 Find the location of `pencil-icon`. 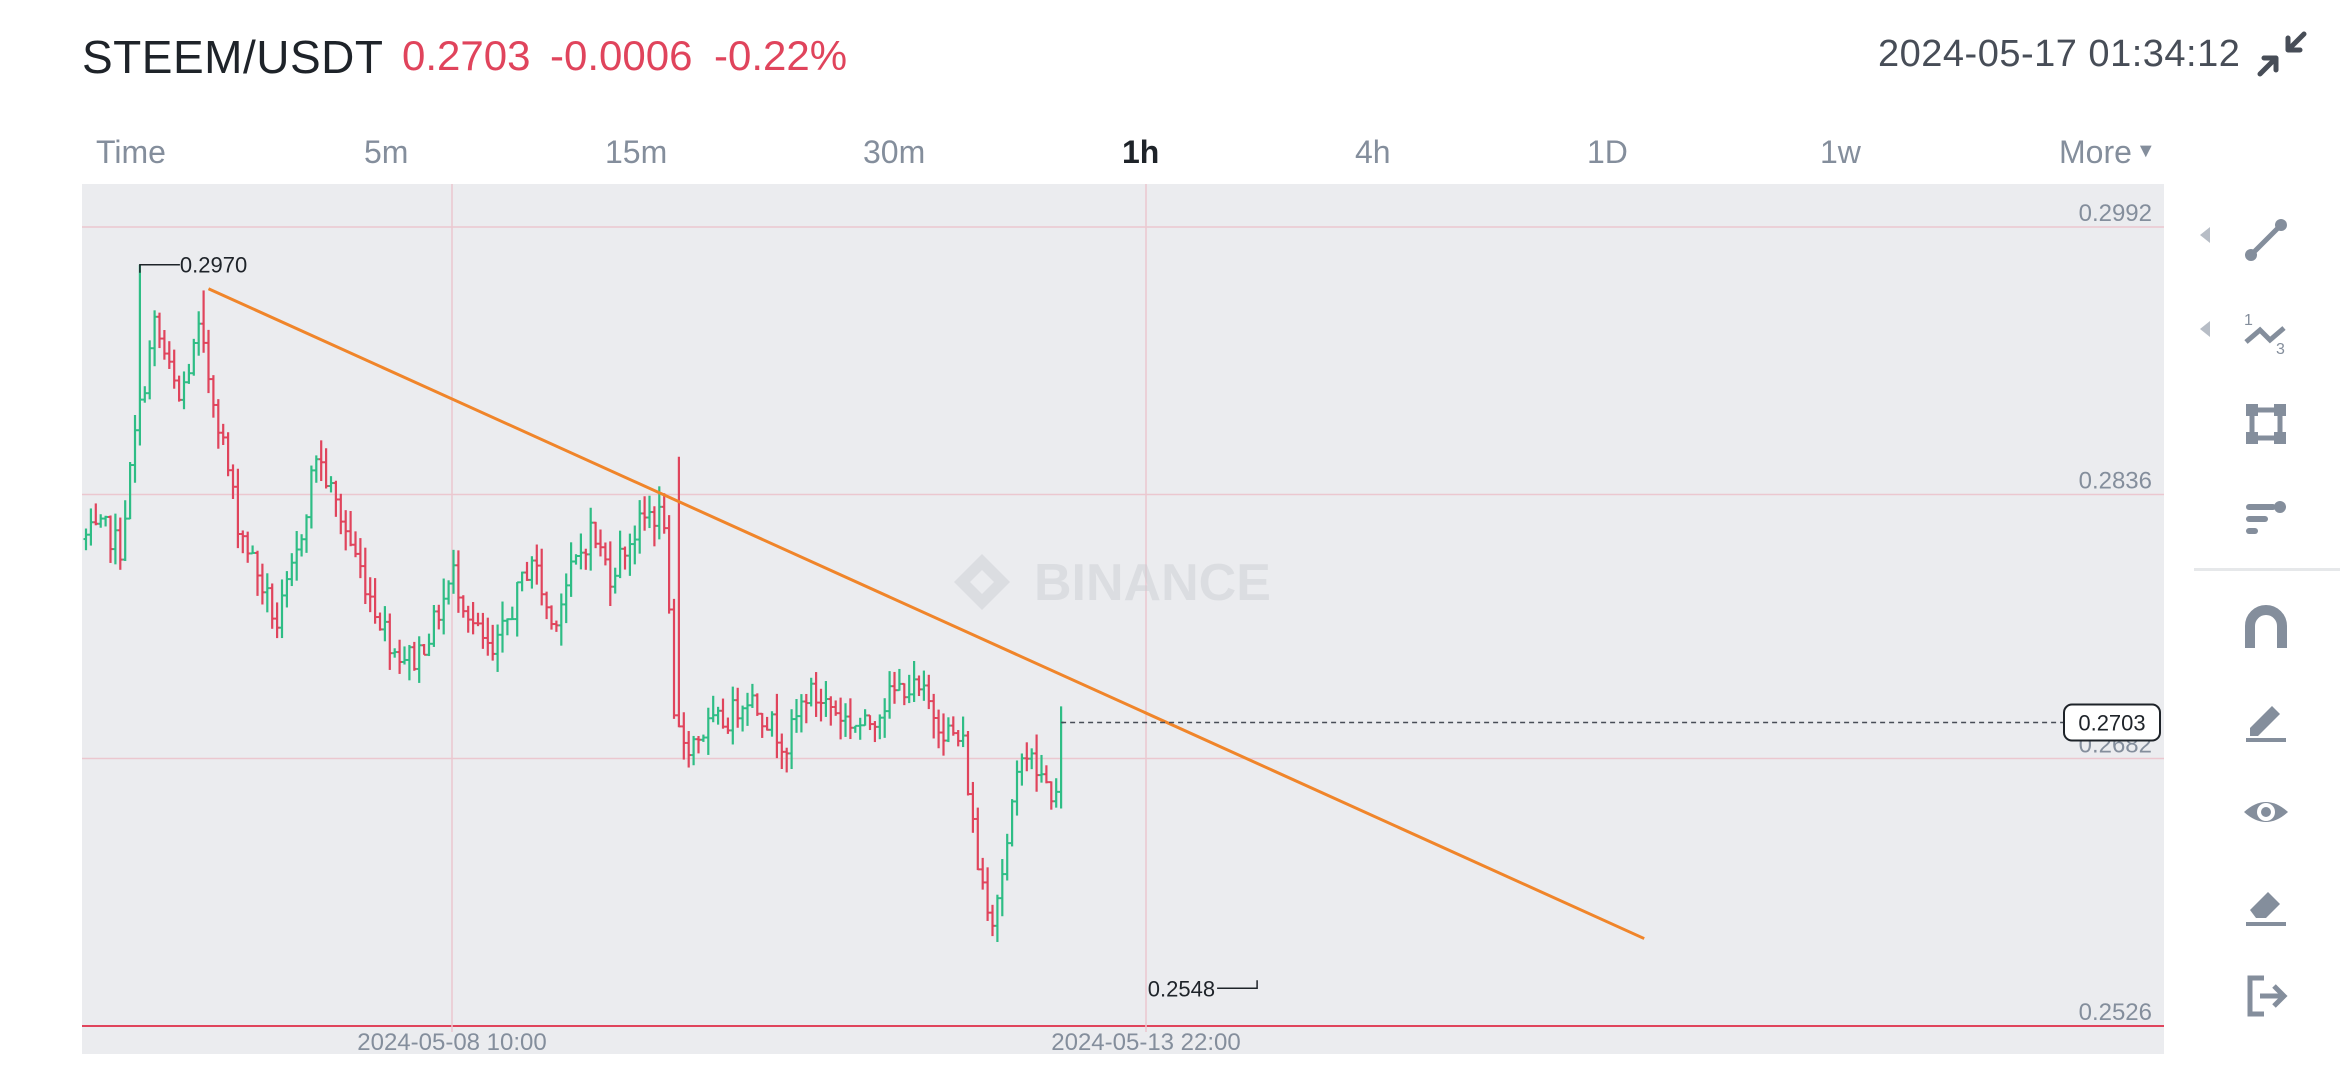

pencil-icon is located at coordinates (2266, 720).